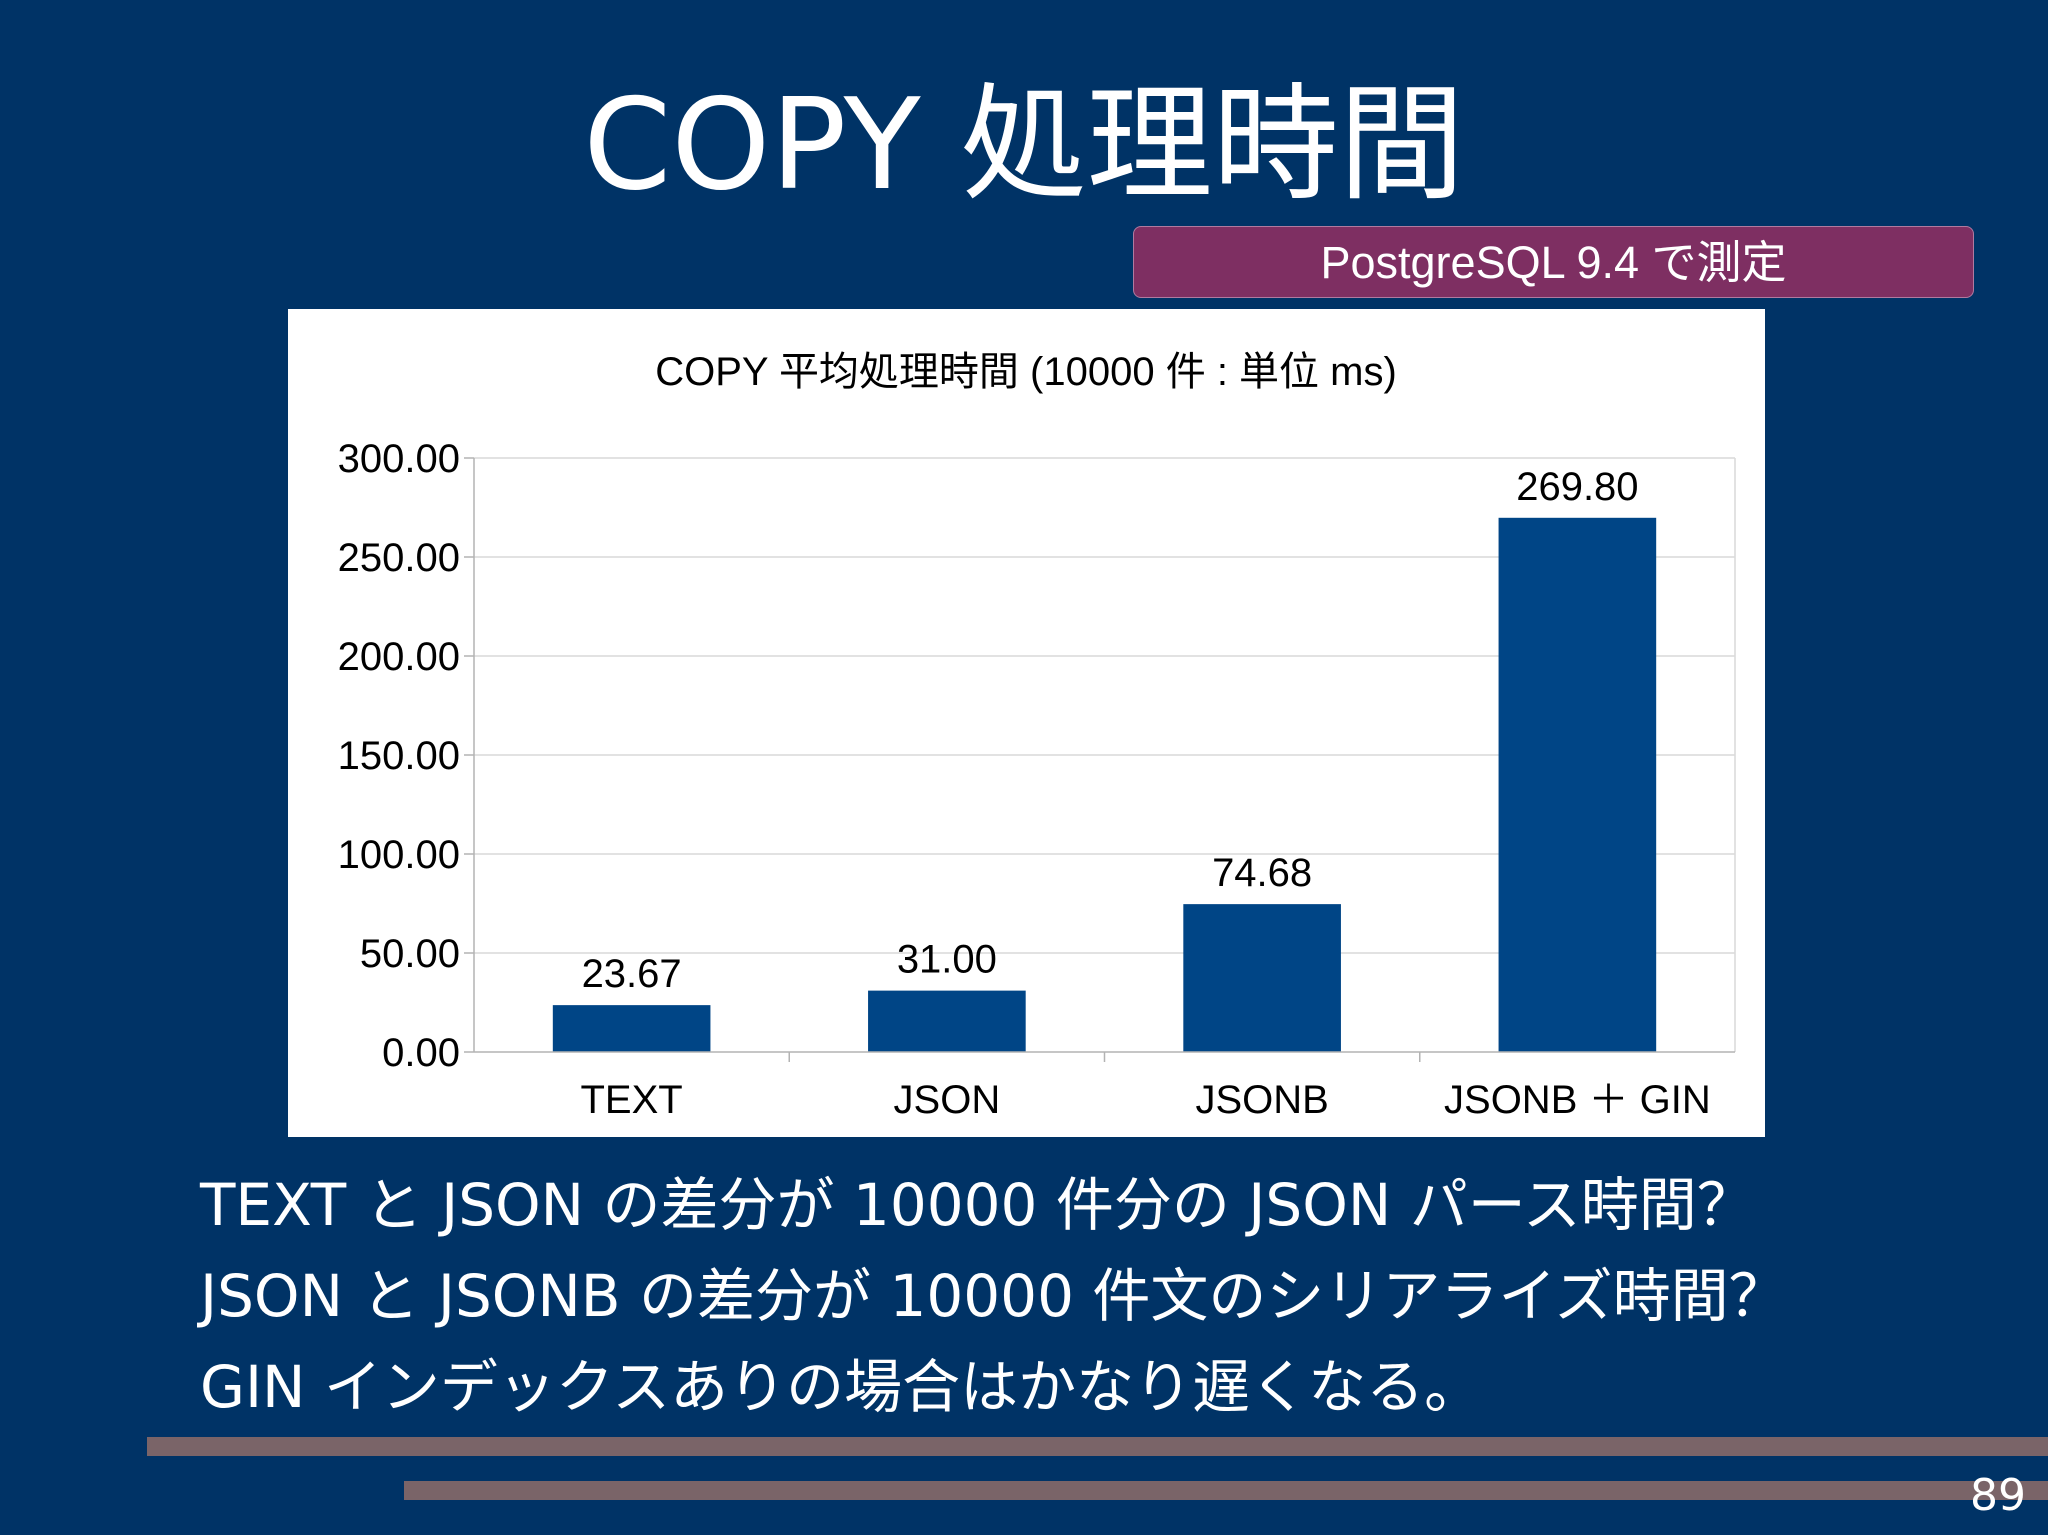 Image resolution: width=2048 pixels, height=1535 pixels. I want to click on measurement-badge: PostgreSQL 9.4 で測定, so click(1553, 262).